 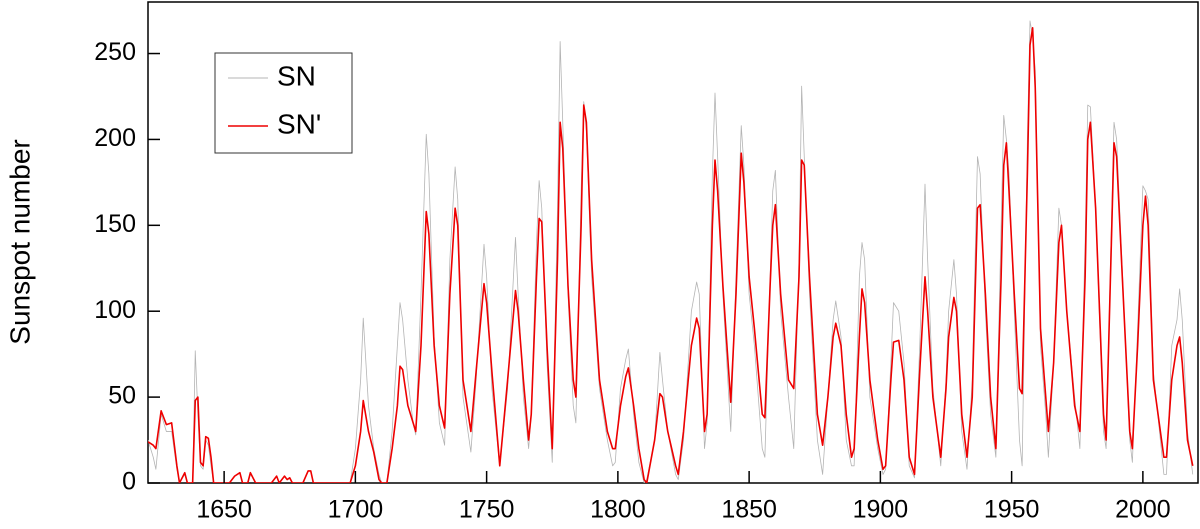 What do you see at coordinates (115, 138) in the screenshot?
I see `y-tick-label: 200` at bounding box center [115, 138].